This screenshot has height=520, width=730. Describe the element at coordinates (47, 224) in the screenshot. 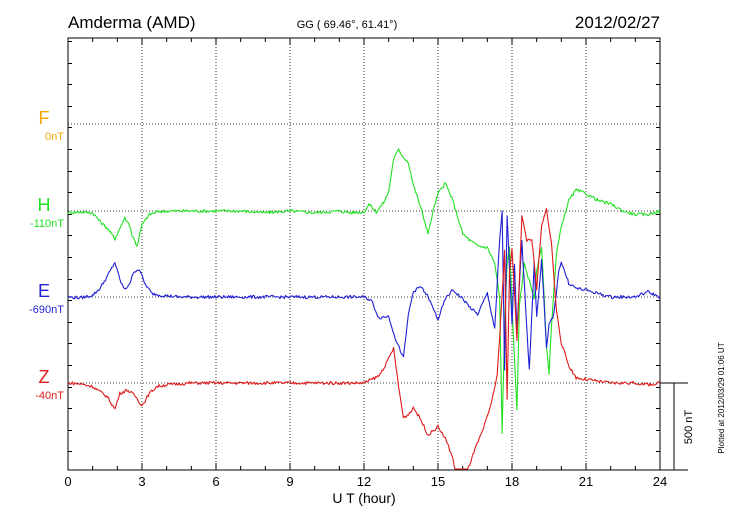

I see `series-baseline-h: -110nT` at that location.